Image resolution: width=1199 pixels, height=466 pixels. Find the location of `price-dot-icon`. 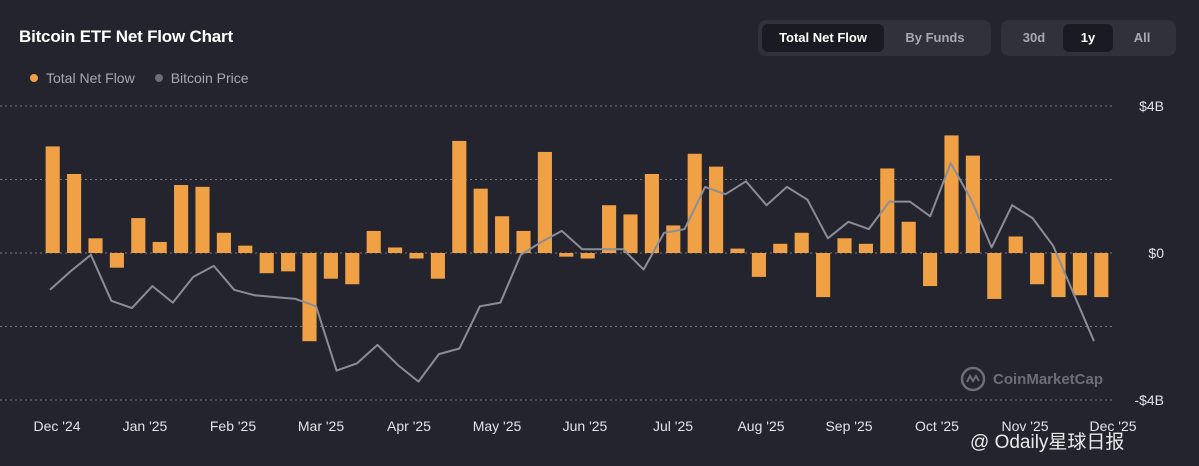

price-dot-icon is located at coordinates (158, 78).